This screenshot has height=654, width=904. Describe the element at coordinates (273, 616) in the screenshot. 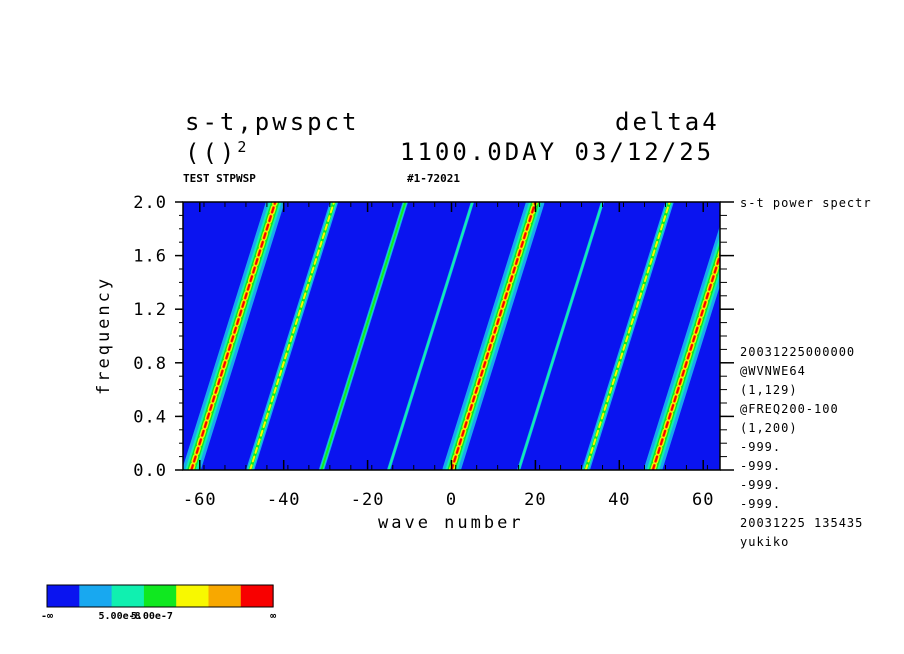

I see `colorbar-label: ∞` at that location.